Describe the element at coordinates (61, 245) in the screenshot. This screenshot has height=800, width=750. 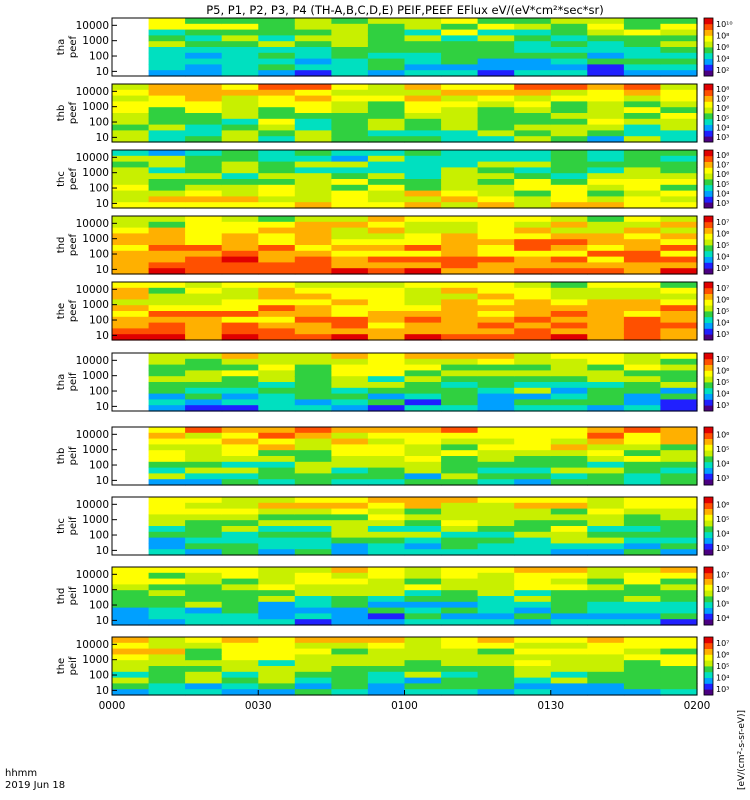
I see `y-axis-title: thd` at that location.